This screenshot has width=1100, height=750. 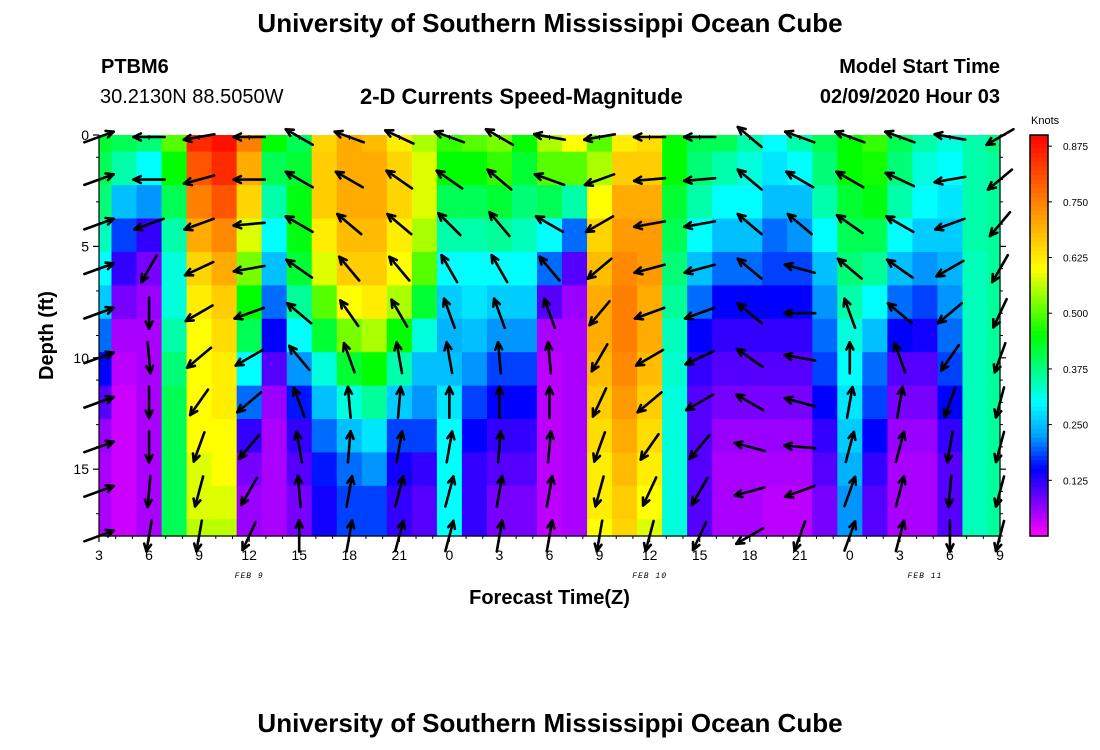 I want to click on colorbar-frame, so click(x=1039, y=335).